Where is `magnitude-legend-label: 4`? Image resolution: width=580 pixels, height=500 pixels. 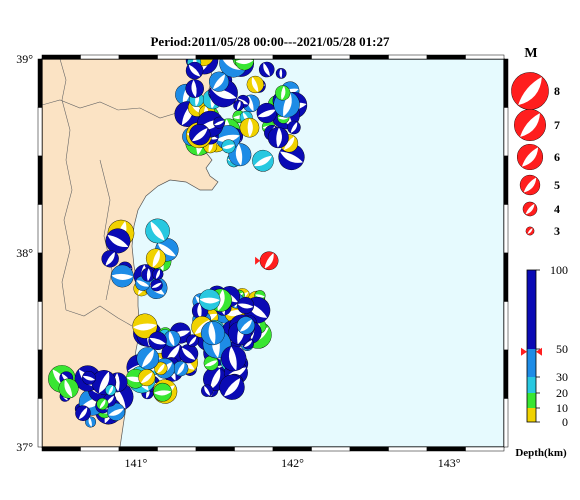 magnitude-legend-label: 4 is located at coordinates (557, 209).